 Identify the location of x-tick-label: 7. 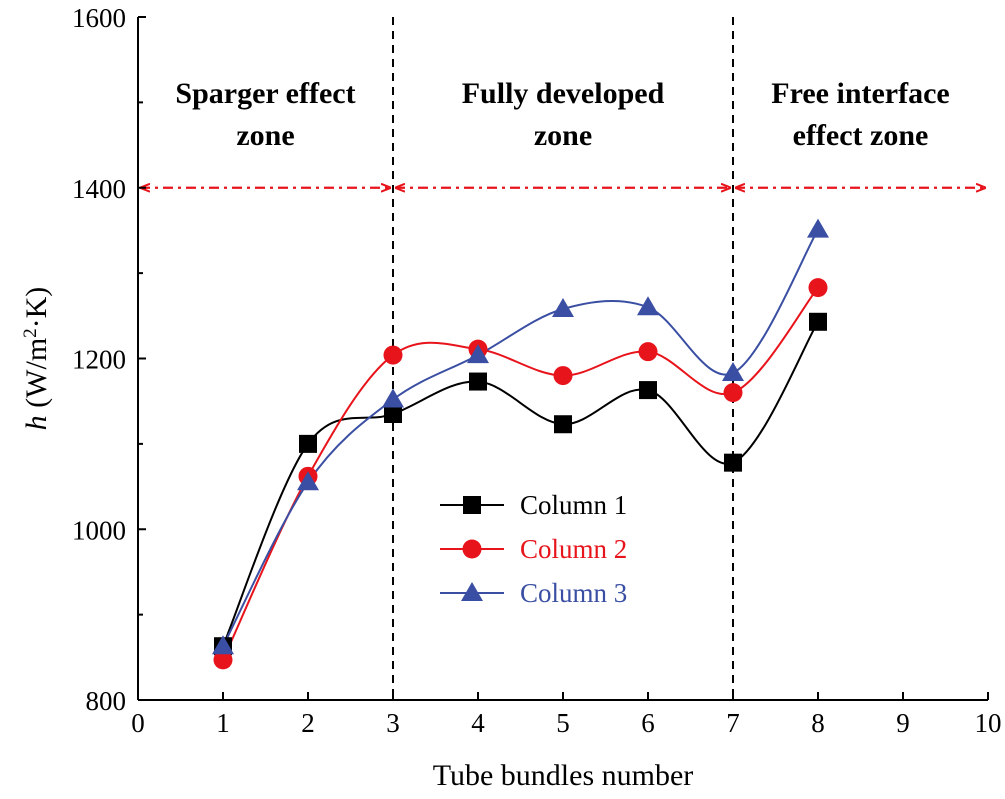
(733, 723).